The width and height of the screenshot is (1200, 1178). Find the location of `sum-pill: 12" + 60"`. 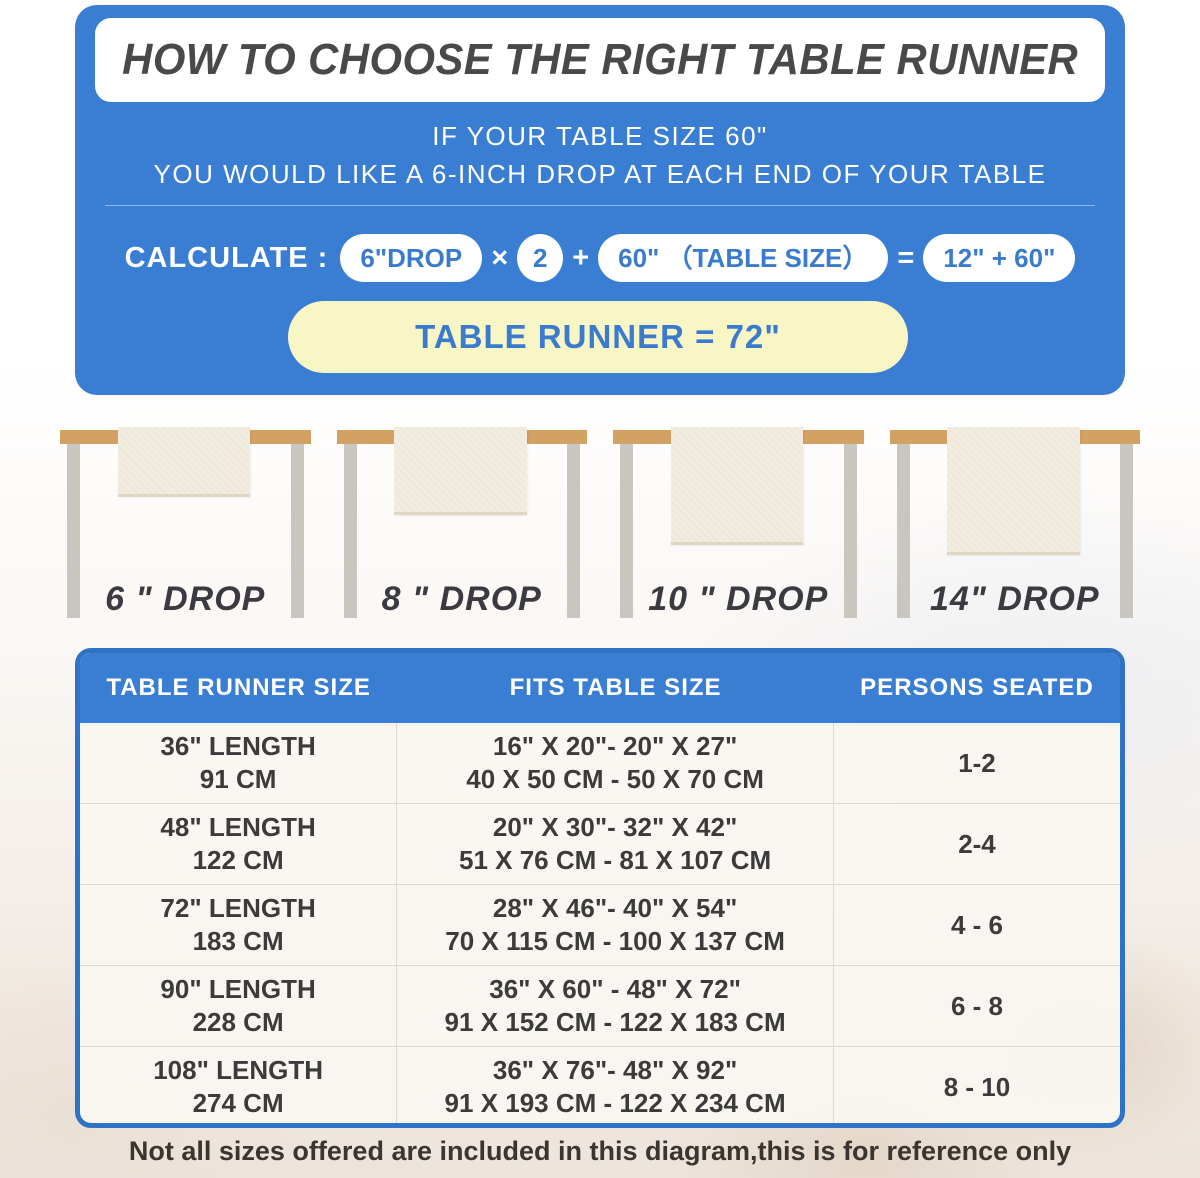

sum-pill: 12" + 60" is located at coordinates (999, 258).